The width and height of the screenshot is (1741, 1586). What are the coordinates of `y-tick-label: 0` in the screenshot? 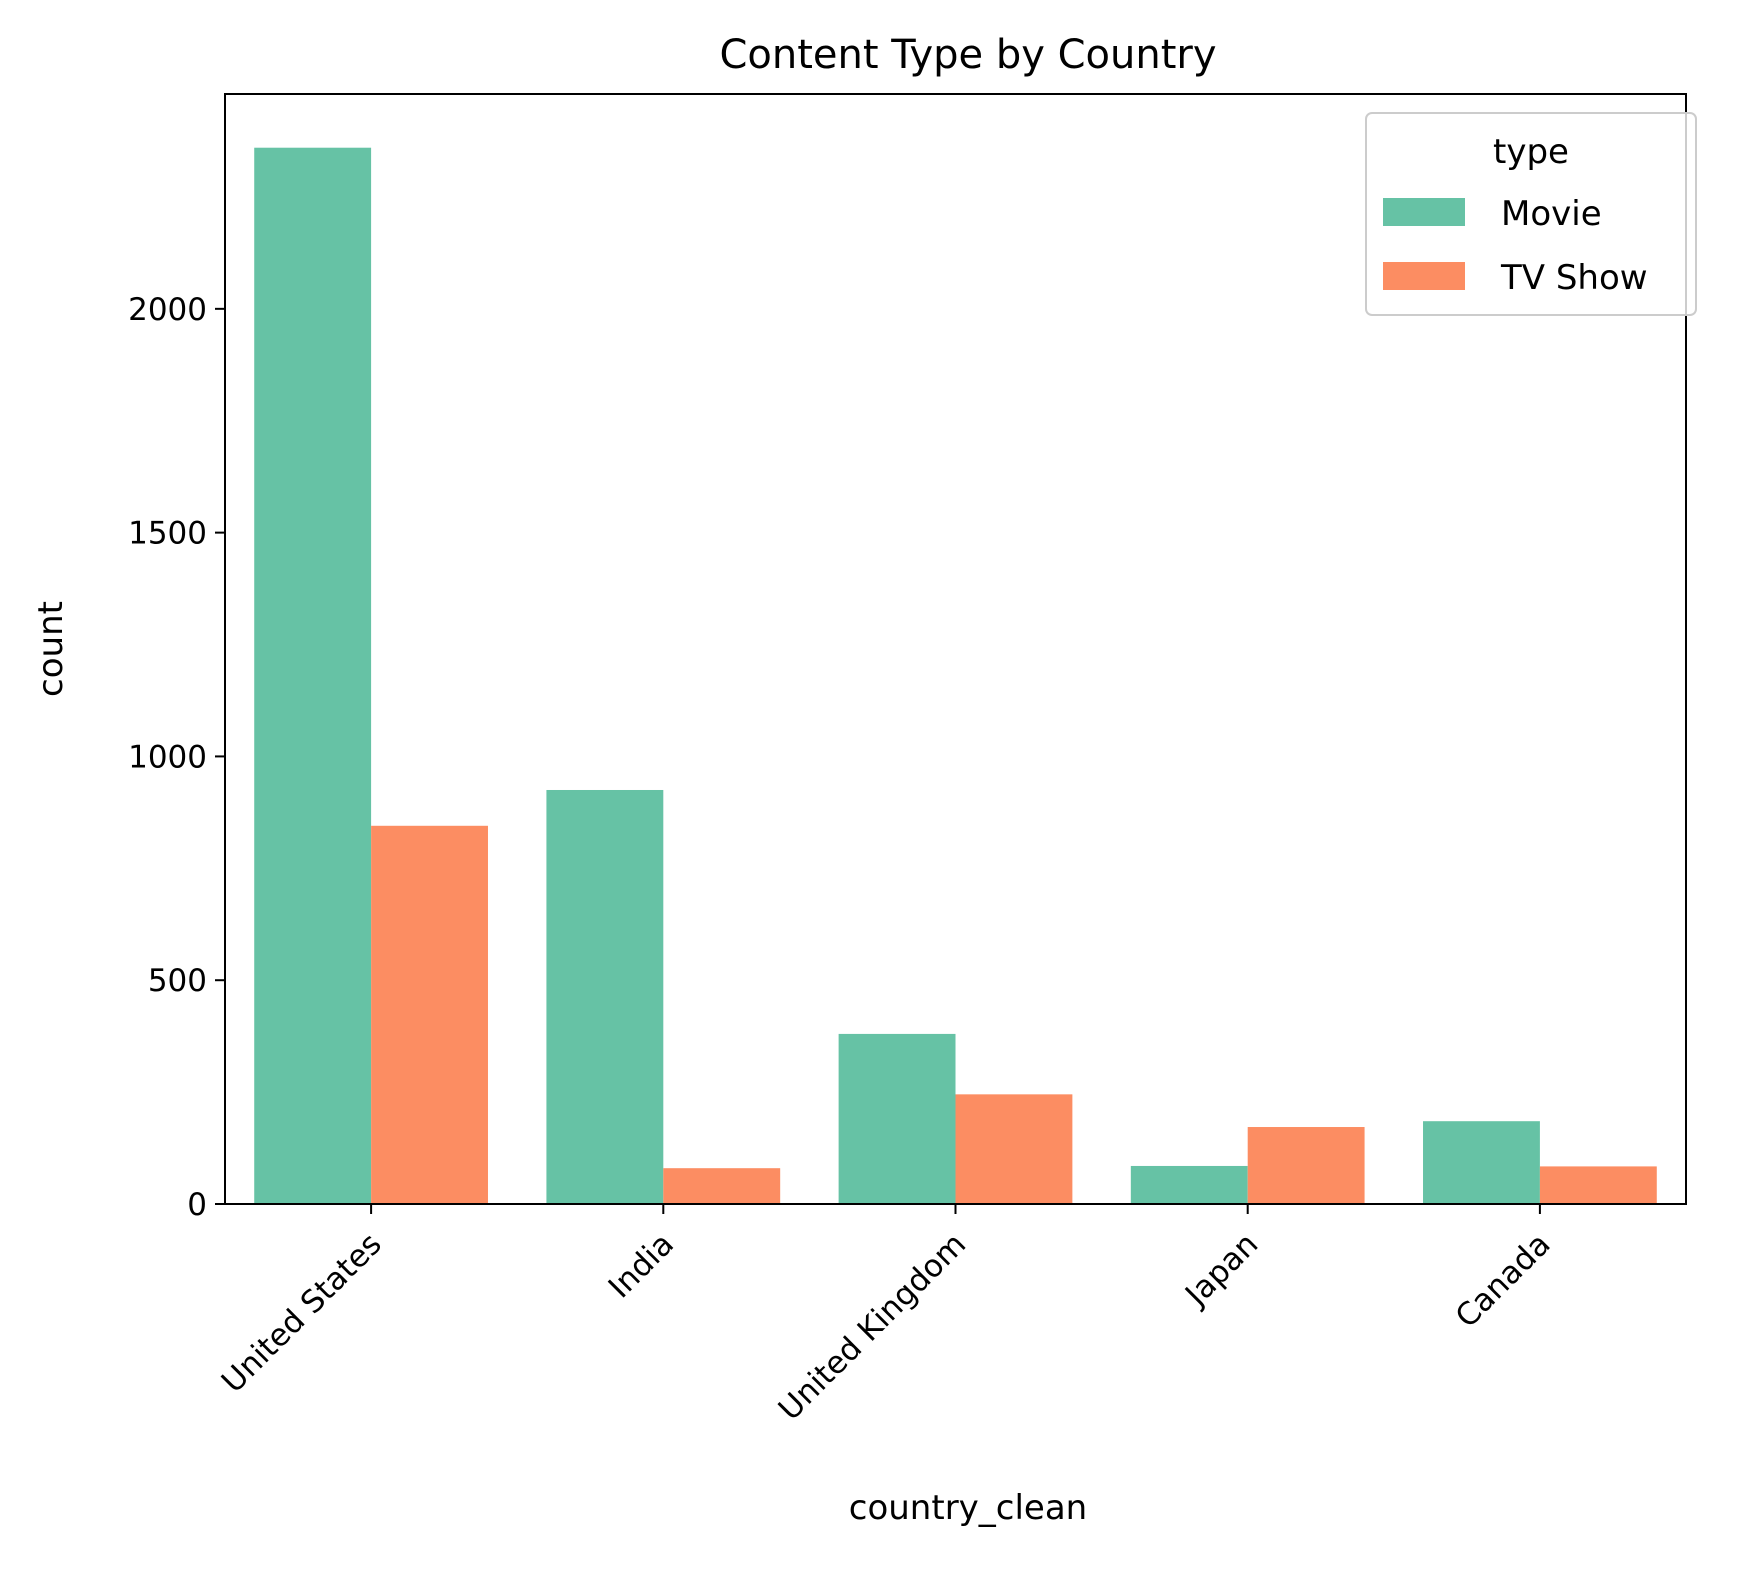 It's located at (197, 1205).